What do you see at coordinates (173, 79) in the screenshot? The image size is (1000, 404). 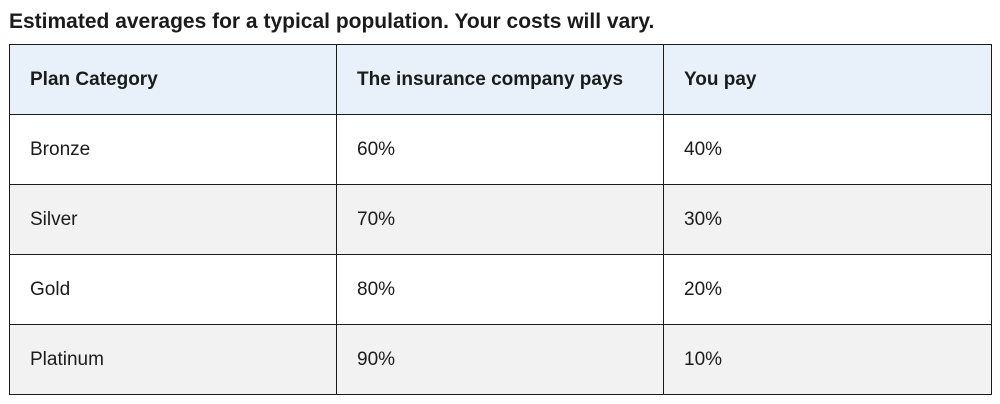 I see `header-plan-category: Plan Category` at bounding box center [173, 79].